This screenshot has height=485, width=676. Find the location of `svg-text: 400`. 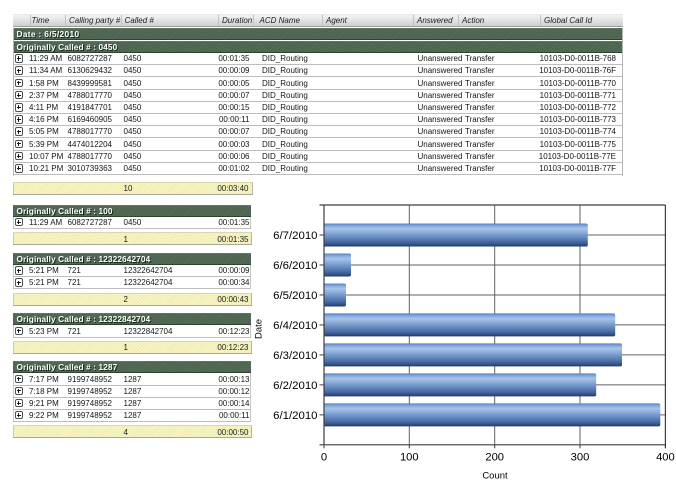

svg-text: 400 is located at coordinates (665, 458).